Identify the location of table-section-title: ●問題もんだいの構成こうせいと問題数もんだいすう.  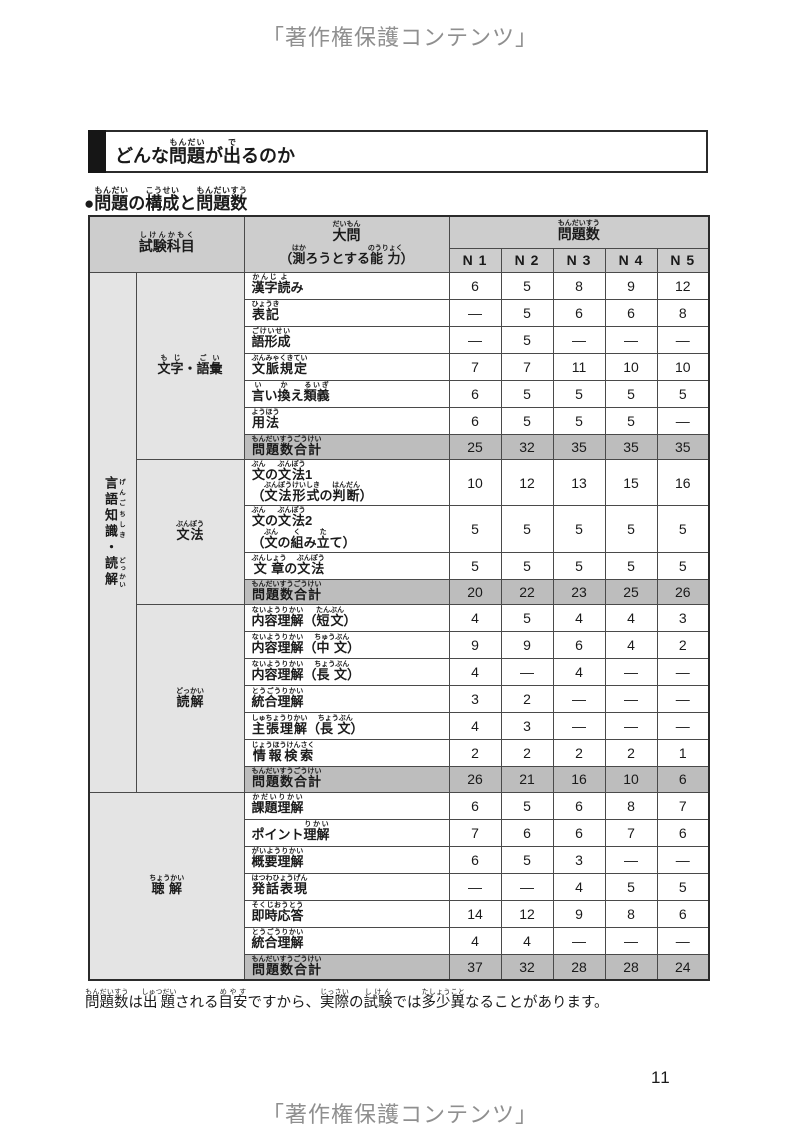
(166, 199).